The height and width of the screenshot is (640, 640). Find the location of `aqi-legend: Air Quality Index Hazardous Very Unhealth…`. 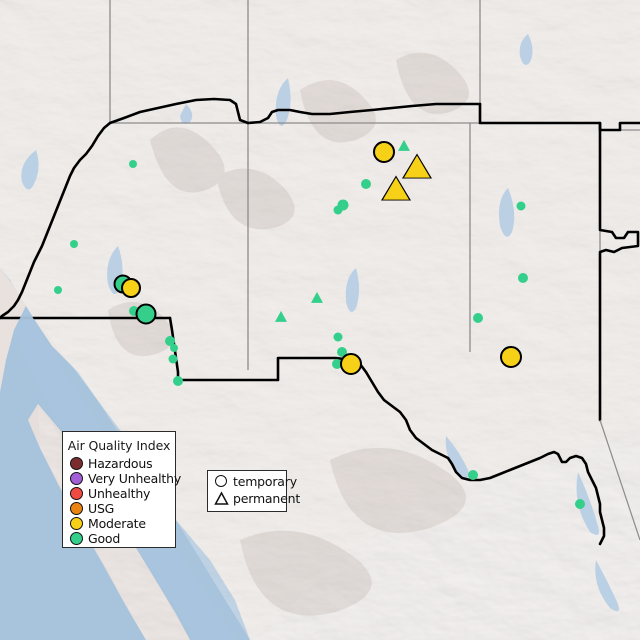

aqi-legend: Air Quality Index Hazardous Very Unhealth… is located at coordinates (121, 489).